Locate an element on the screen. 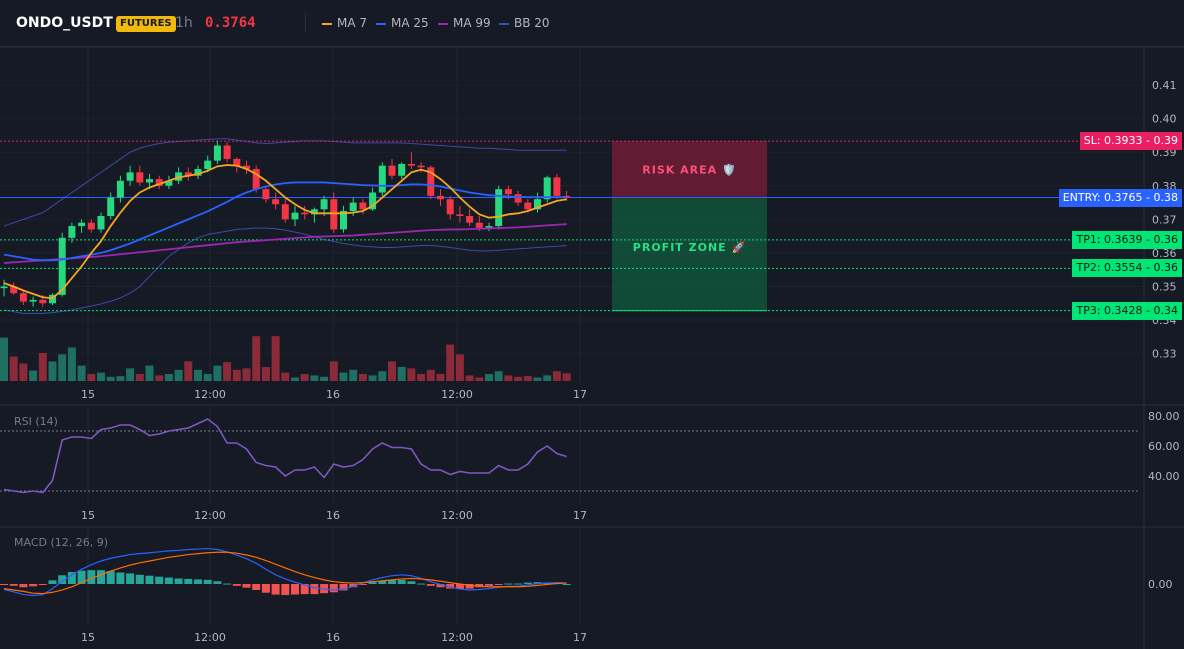 This screenshot has height=649, width=1184. rsi-title: RSI (14) is located at coordinates (36, 421).